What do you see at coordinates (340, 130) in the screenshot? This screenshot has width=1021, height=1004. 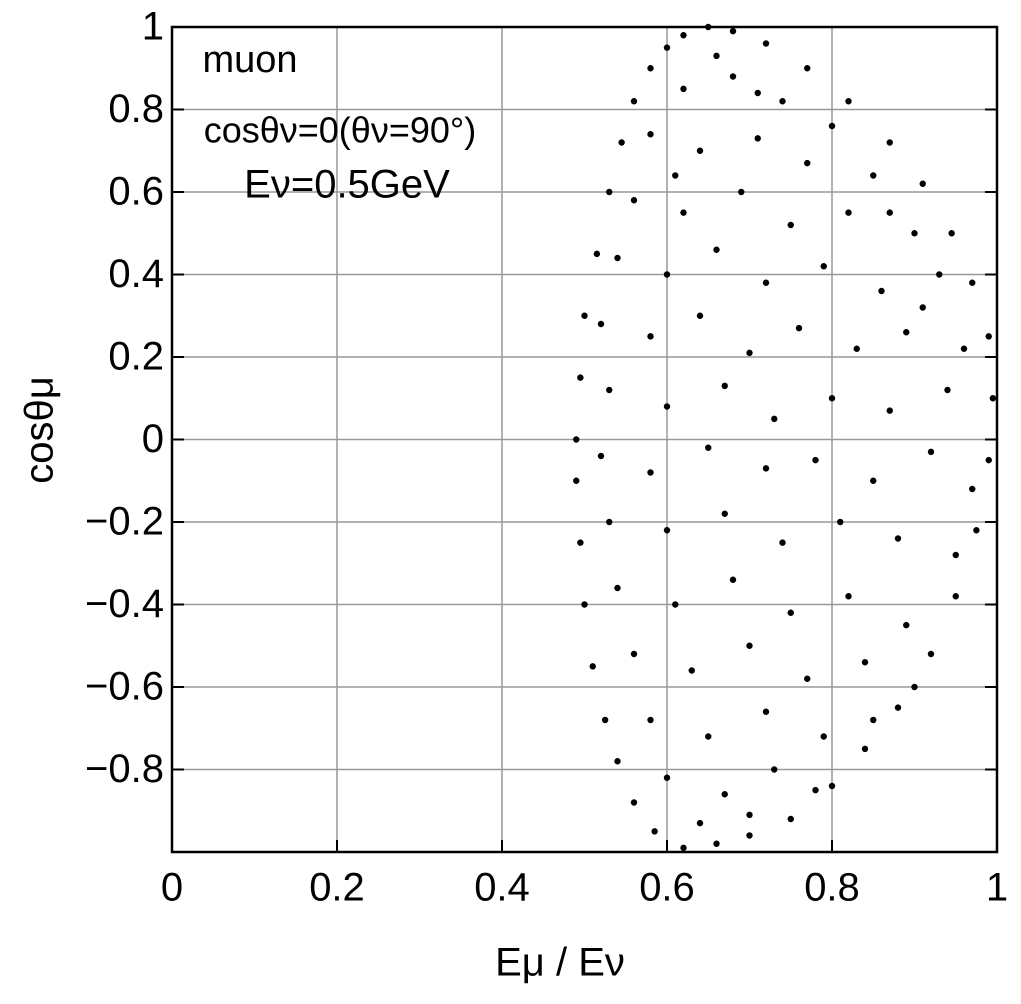 I see `annotation: cosθν=0(θν=90°)` at bounding box center [340, 130].